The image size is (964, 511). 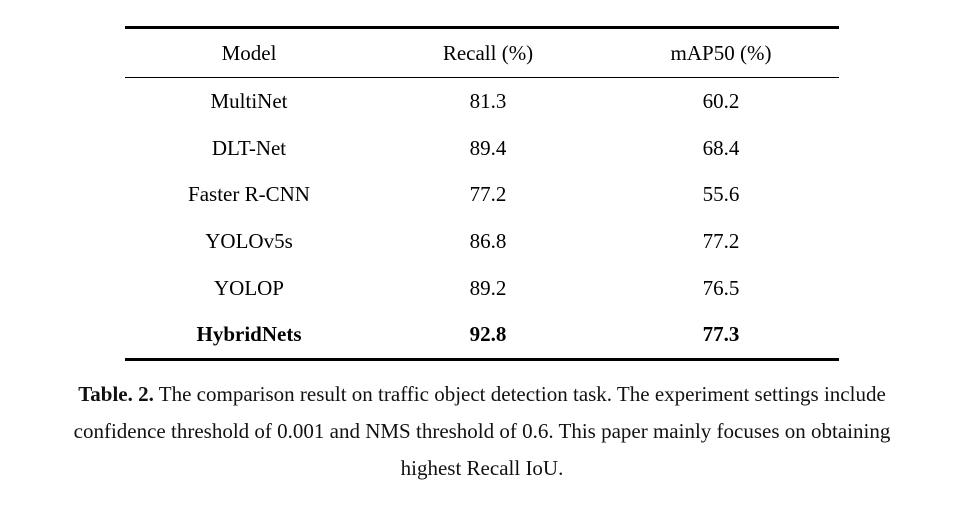 I want to click on cell-map50: 76.5, so click(x=721, y=287).